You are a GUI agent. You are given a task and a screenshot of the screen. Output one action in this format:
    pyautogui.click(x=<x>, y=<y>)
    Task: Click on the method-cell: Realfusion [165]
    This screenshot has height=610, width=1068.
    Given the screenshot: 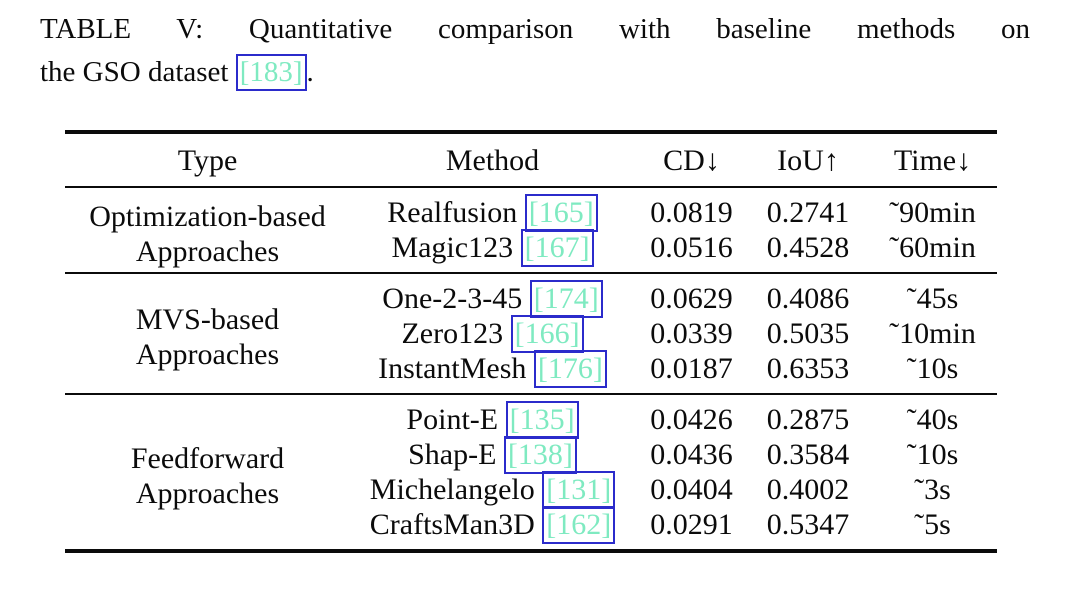 What is the action you would take?
    pyautogui.click(x=492, y=209)
    